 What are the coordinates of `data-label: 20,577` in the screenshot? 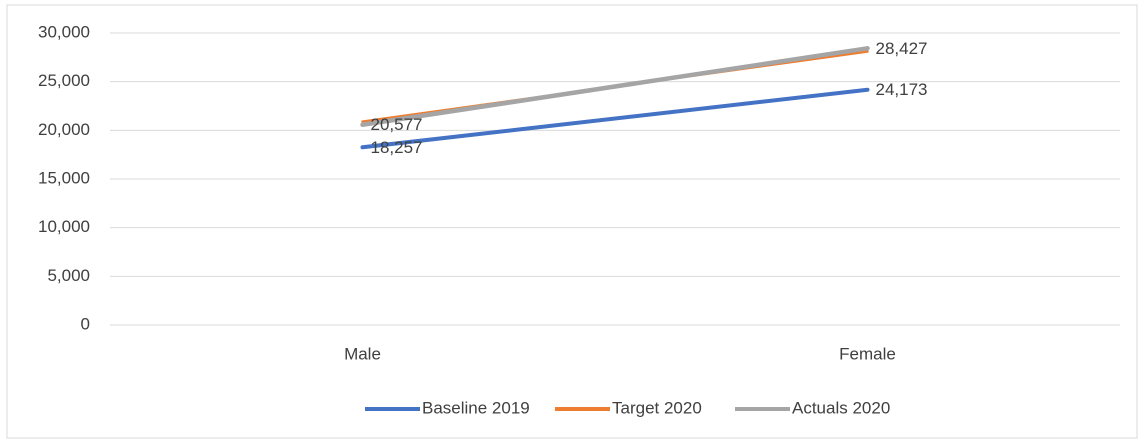 It's located at (397, 124).